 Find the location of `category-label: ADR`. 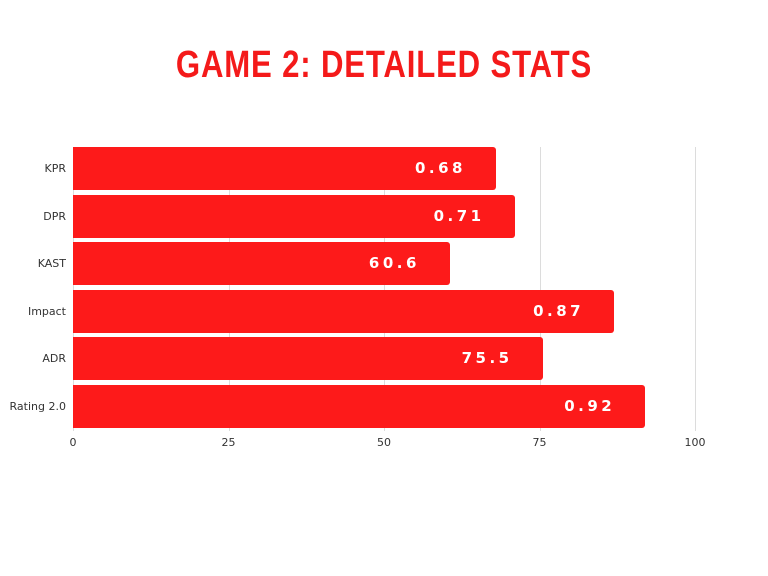

category-label: ADR is located at coordinates (54, 359).